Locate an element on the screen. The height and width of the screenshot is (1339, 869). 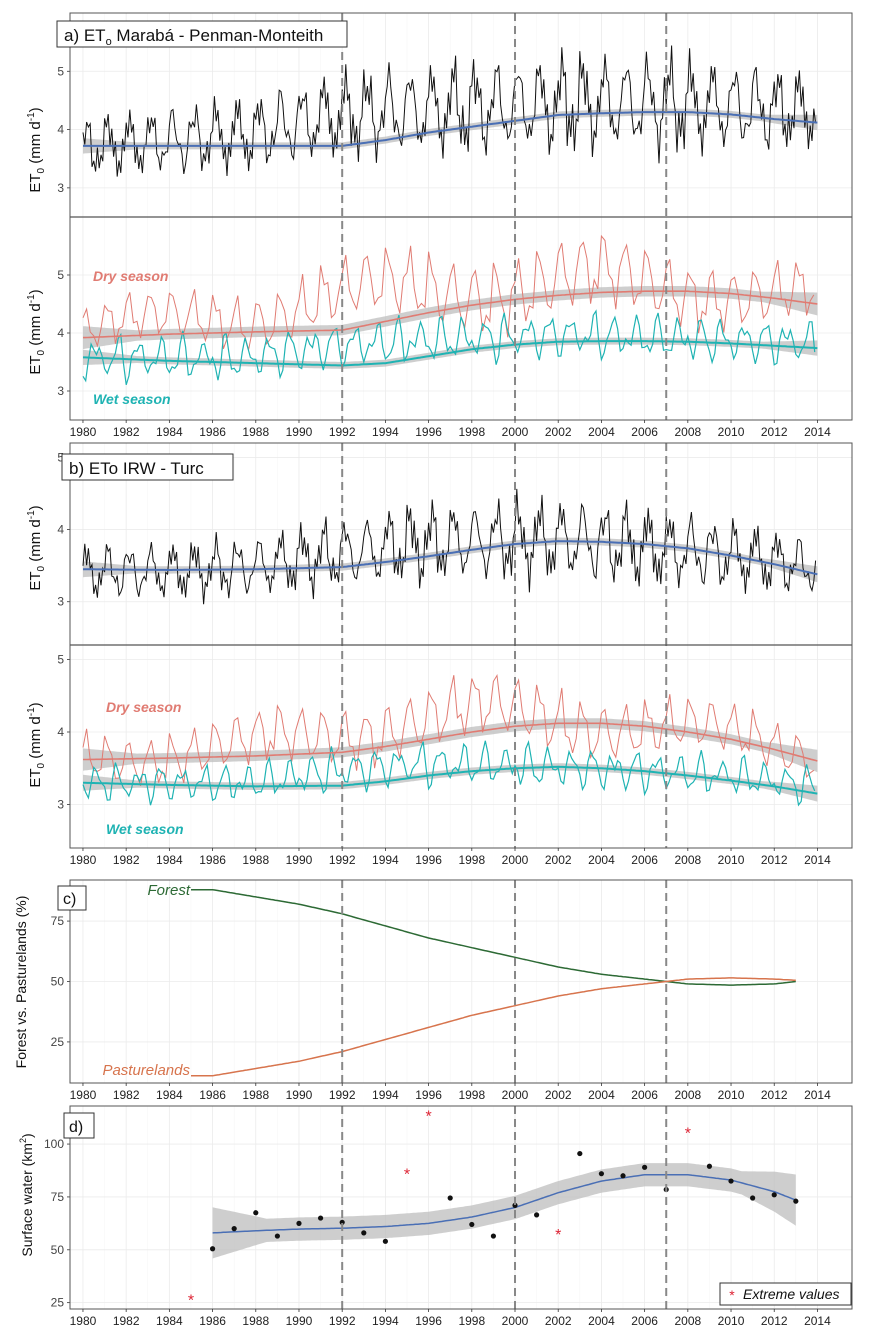
panel-b-title-box: b) ETo IRW - Turc is located at coordinates (147, 467).